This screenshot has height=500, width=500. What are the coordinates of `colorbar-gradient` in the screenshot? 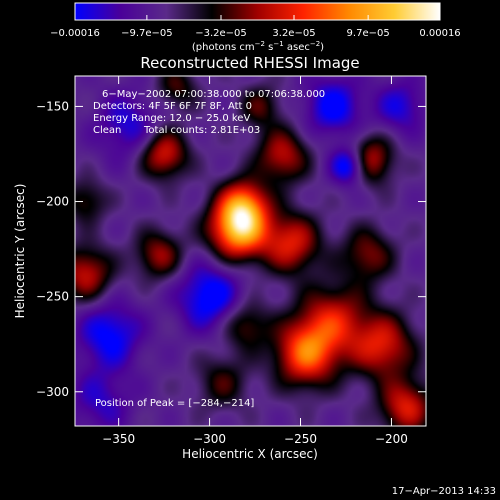 It's located at (257, 11).